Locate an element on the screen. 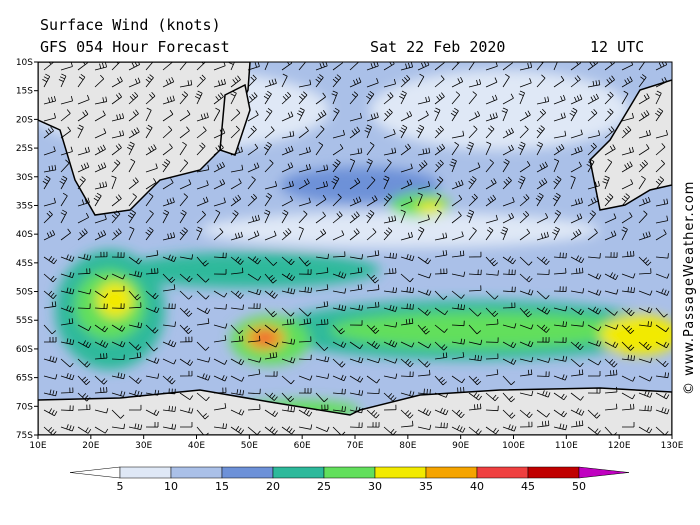  lat-label: 45S is located at coordinates (24, 264).